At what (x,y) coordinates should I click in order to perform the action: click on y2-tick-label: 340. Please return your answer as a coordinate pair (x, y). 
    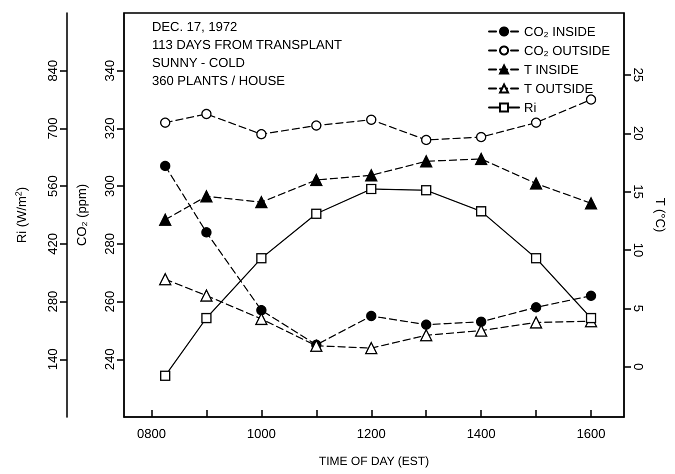
    Looking at the image, I should click on (109, 71).